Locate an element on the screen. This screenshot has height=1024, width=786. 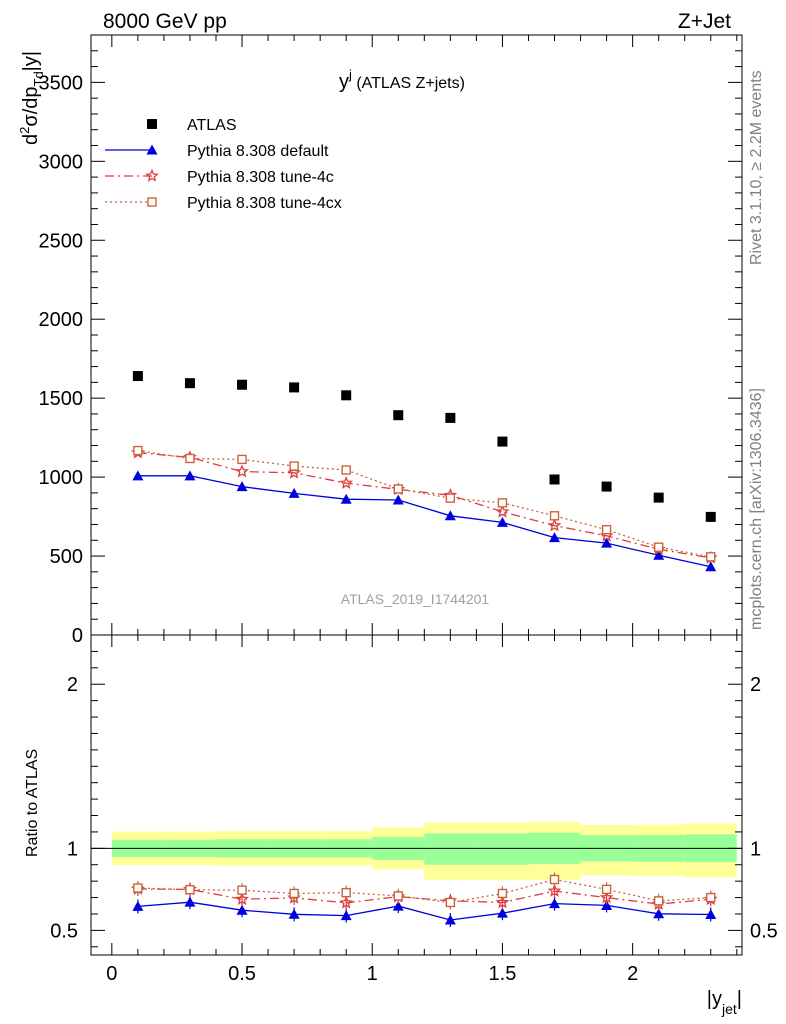
y-tick-label: 0 is located at coordinates (77, 636).